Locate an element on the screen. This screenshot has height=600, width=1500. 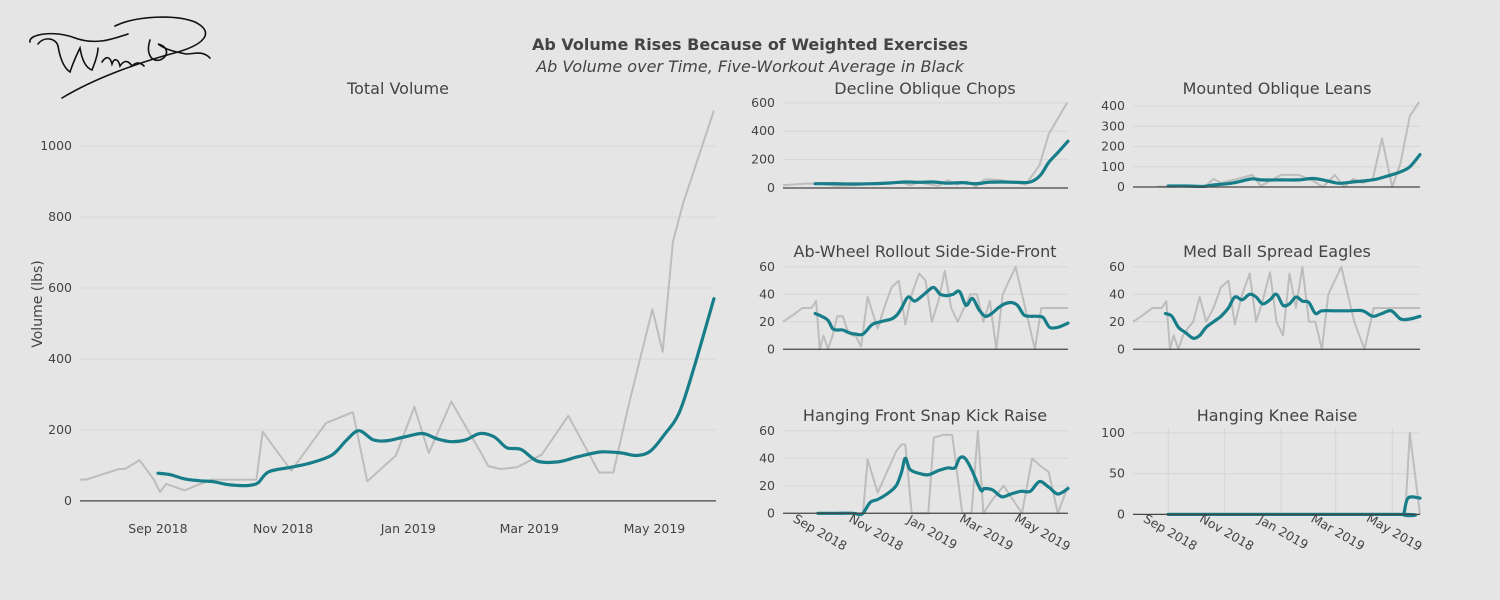
panel-title: Med Ball Spread Eagles is located at coordinates (1277, 251).